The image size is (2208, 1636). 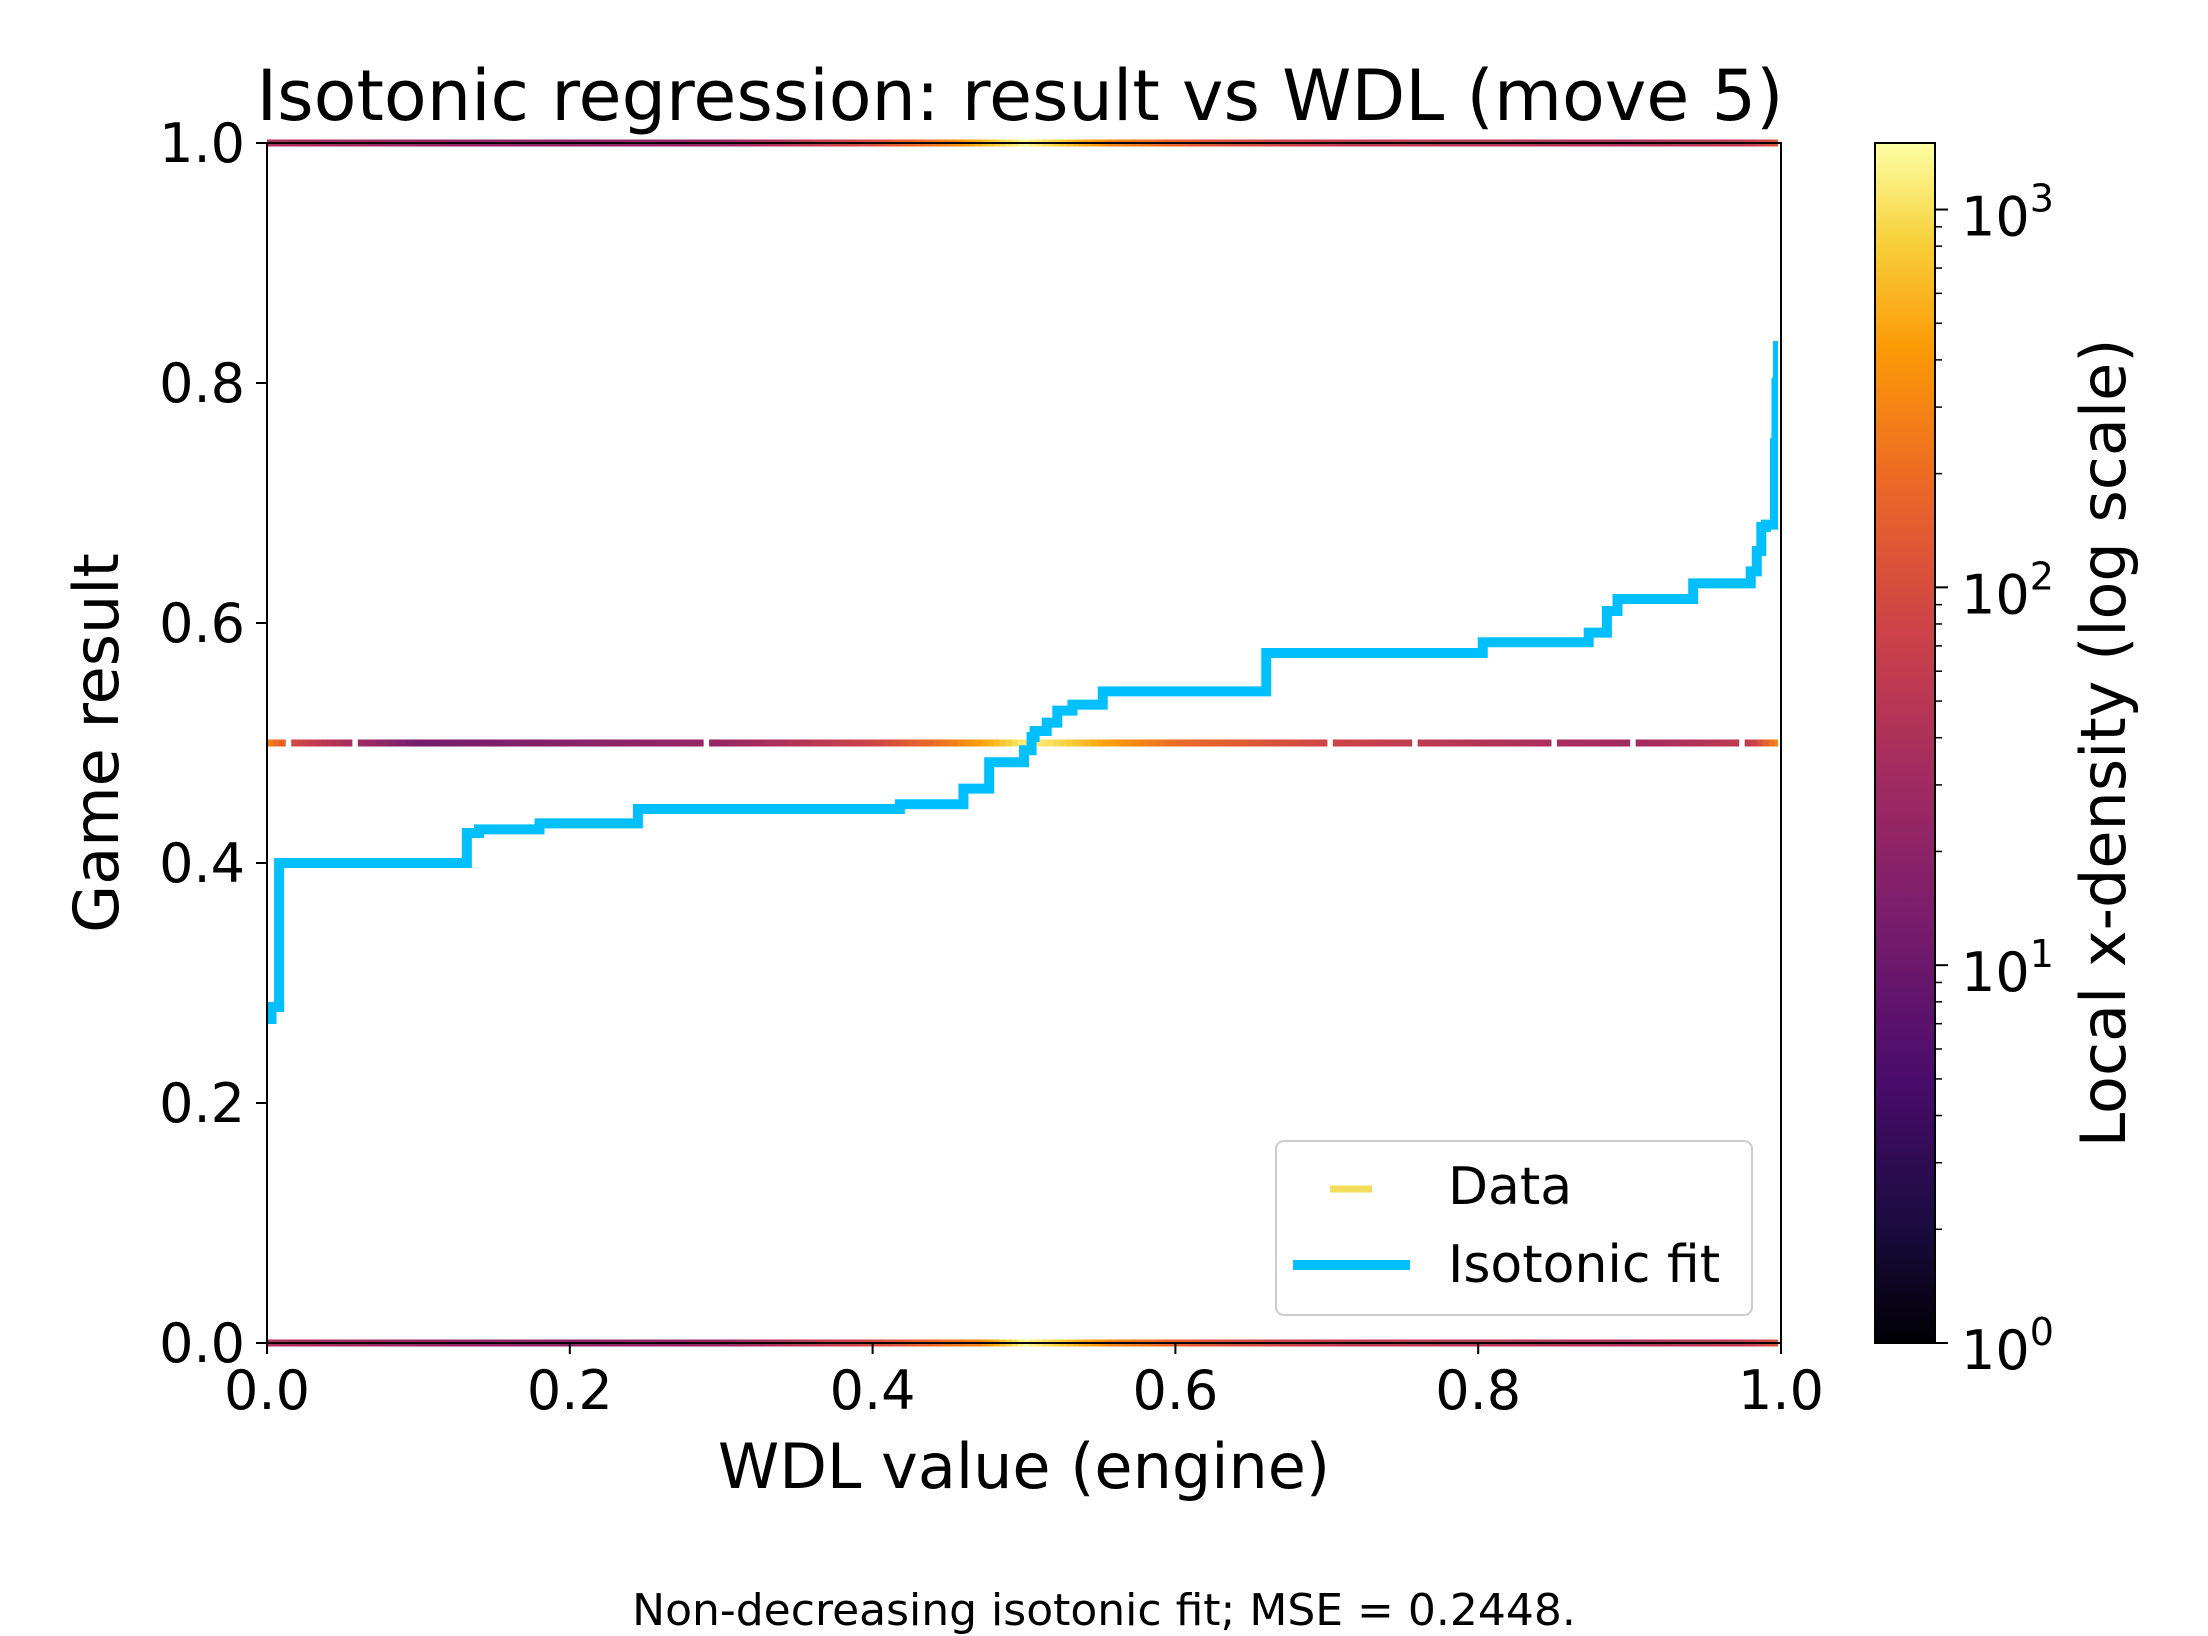 I want to click on x-tick-label: 0.8, so click(x=1478, y=1390).